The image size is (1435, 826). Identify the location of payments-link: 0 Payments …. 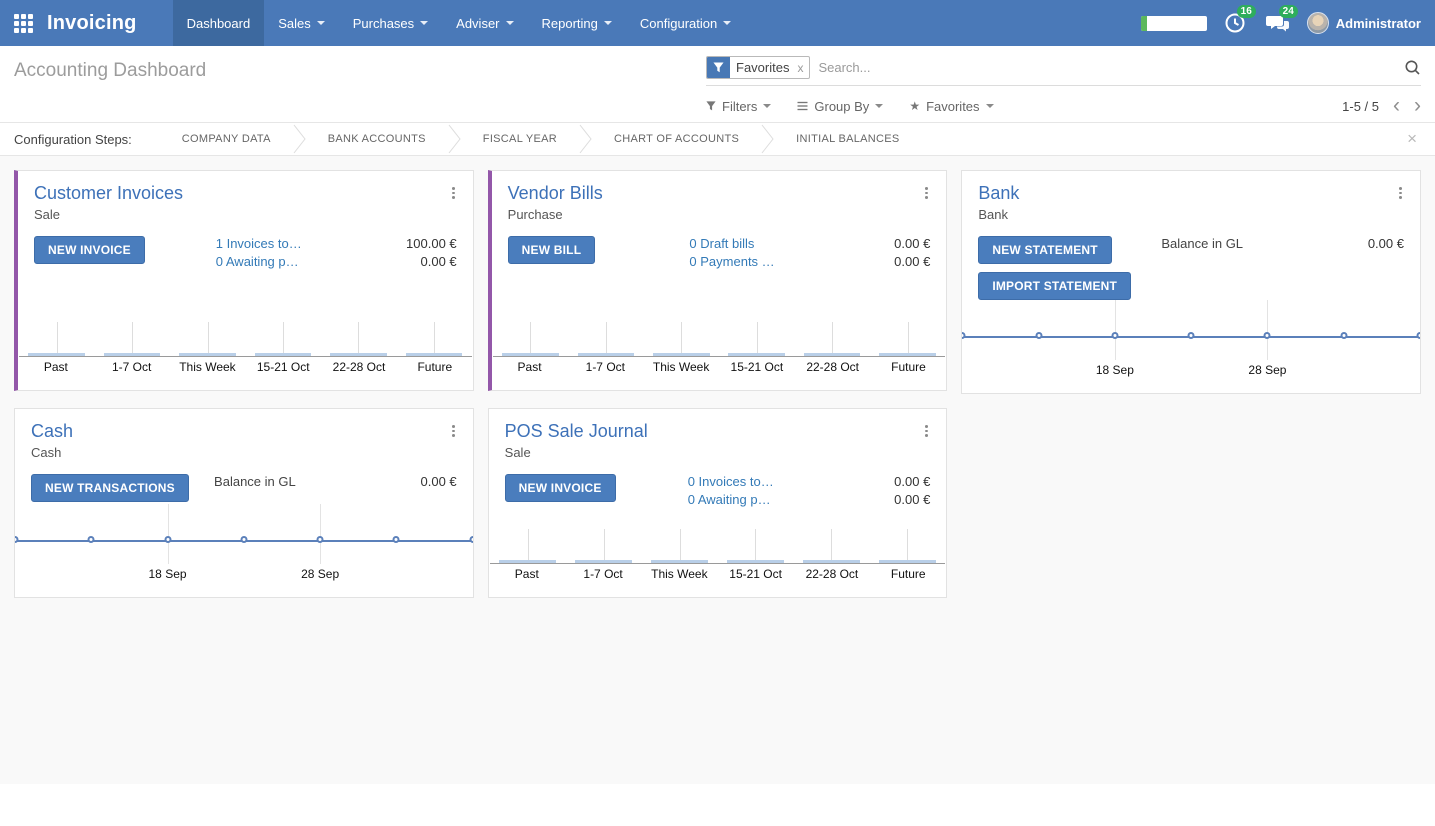
(732, 261).